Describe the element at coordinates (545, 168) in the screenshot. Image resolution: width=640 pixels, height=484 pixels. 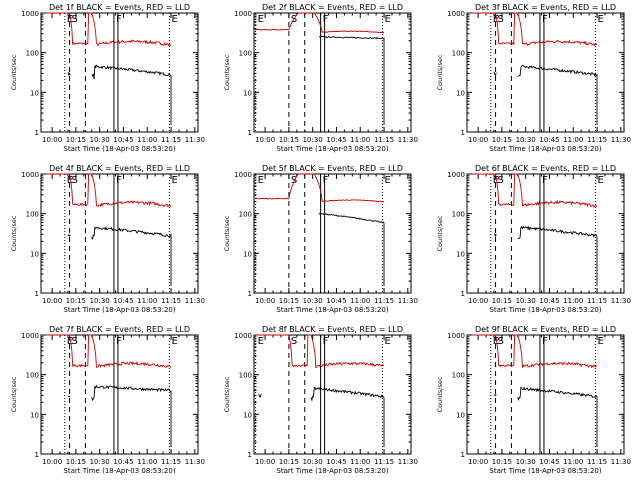
I see `chart-title: Det 6f BLACK = Events, RED = LLD` at that location.